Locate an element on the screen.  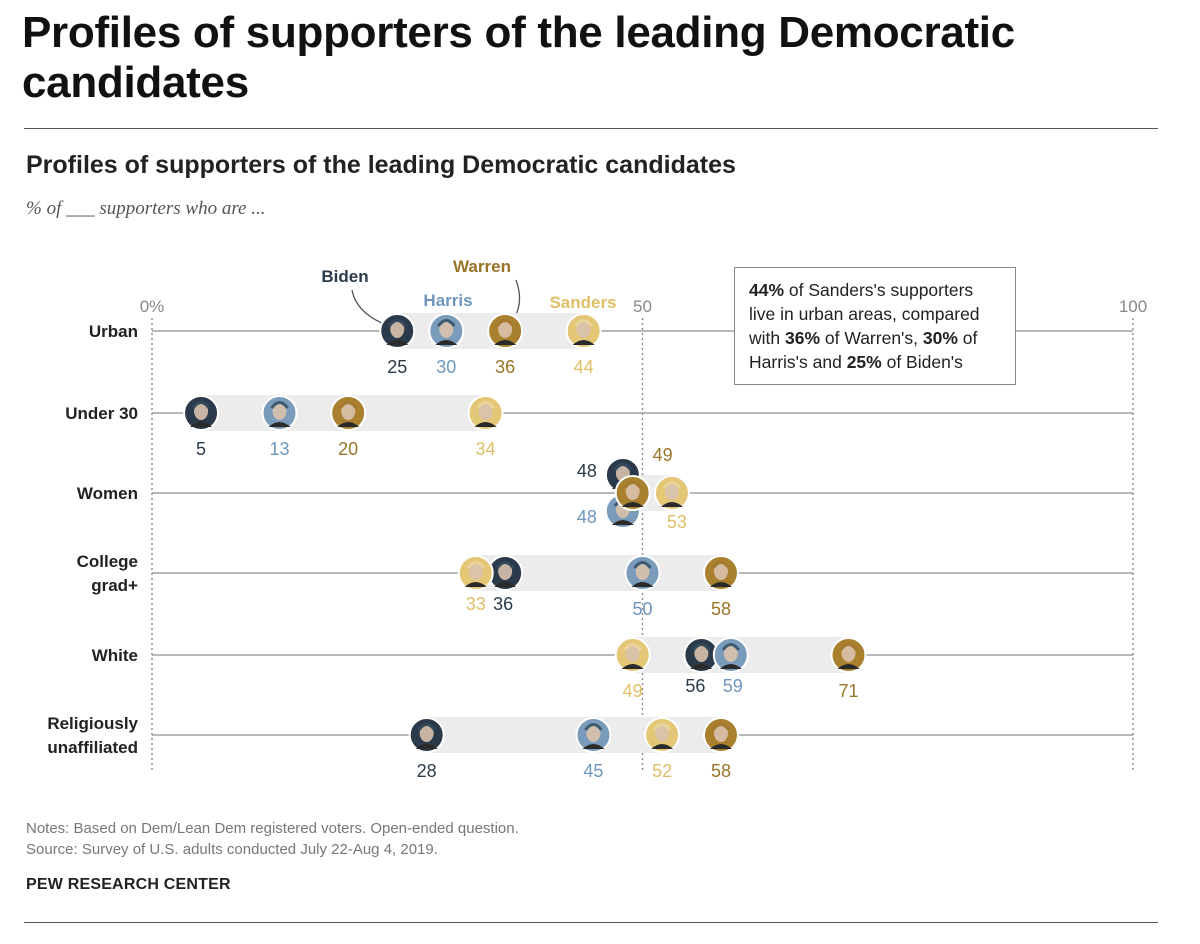
category-label-1-0: Under 30 is located at coordinates (101, 413).